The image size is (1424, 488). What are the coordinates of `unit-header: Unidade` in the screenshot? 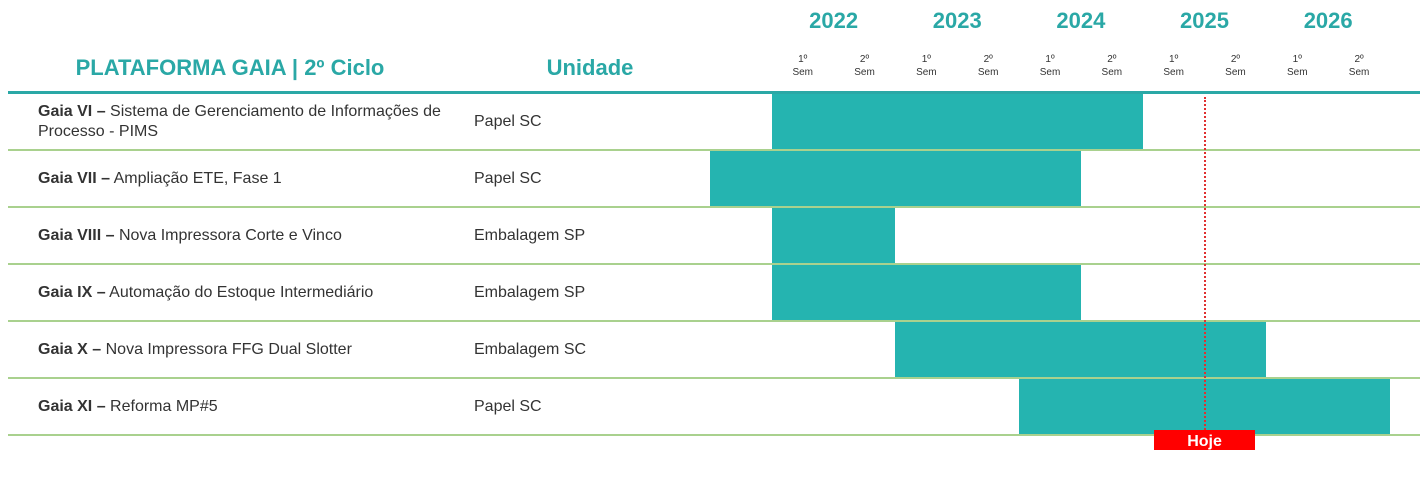 It's located at (590, 67).